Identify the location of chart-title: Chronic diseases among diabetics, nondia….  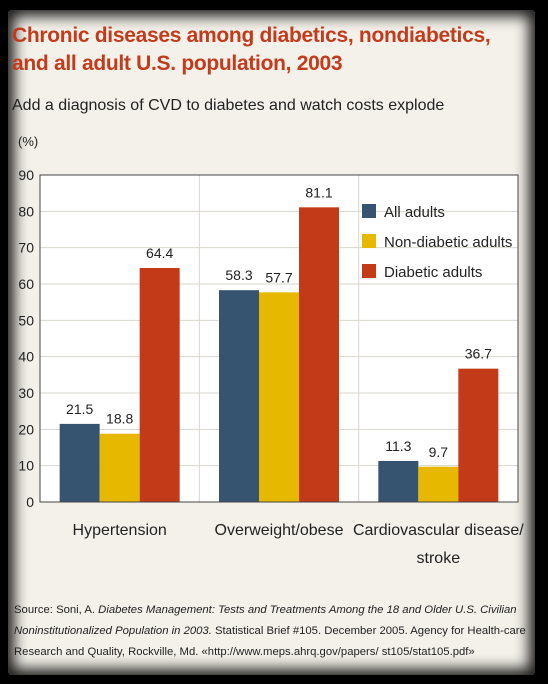
(251, 49).